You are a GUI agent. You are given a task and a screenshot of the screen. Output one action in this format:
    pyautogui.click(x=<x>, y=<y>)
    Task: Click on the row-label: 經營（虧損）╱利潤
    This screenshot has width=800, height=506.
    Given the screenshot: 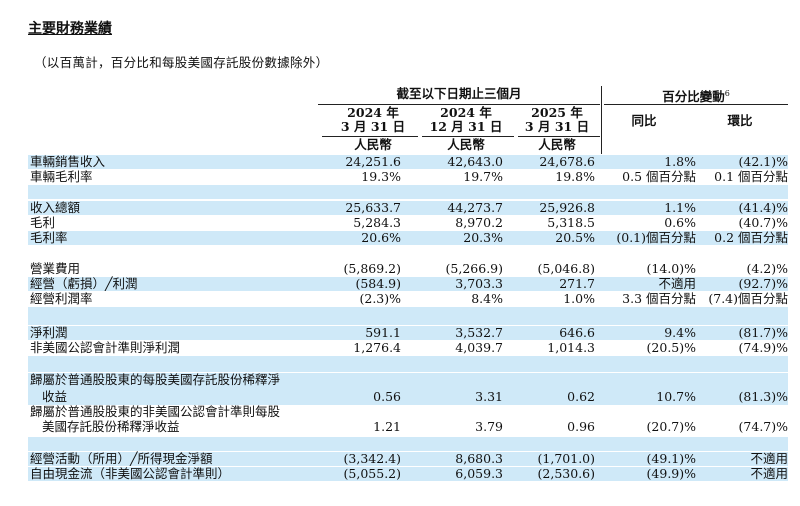 What is the action you would take?
    pyautogui.click(x=84, y=283)
    